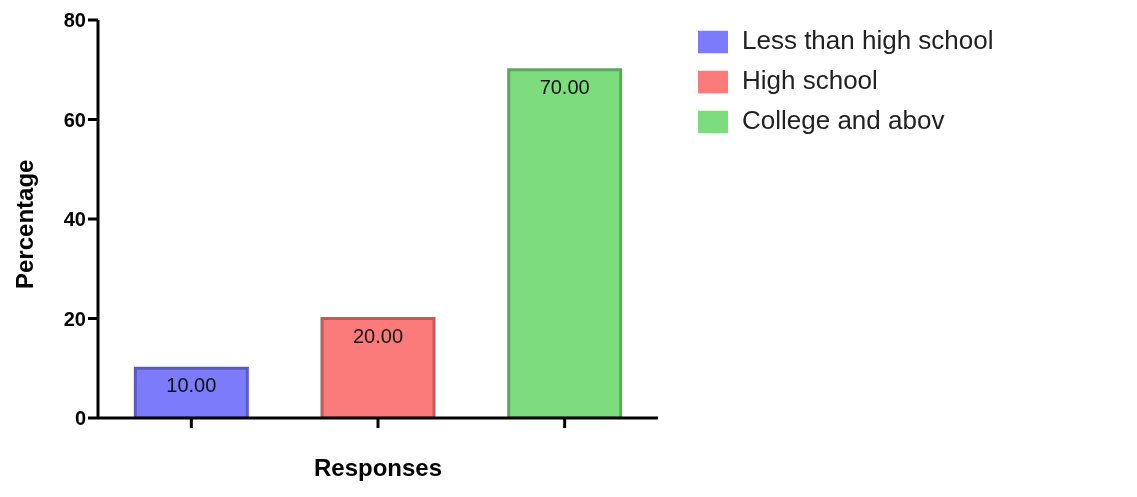 This screenshot has width=1137, height=497. What do you see at coordinates (80, 418) in the screenshot?
I see `y-tick-label: 0` at bounding box center [80, 418].